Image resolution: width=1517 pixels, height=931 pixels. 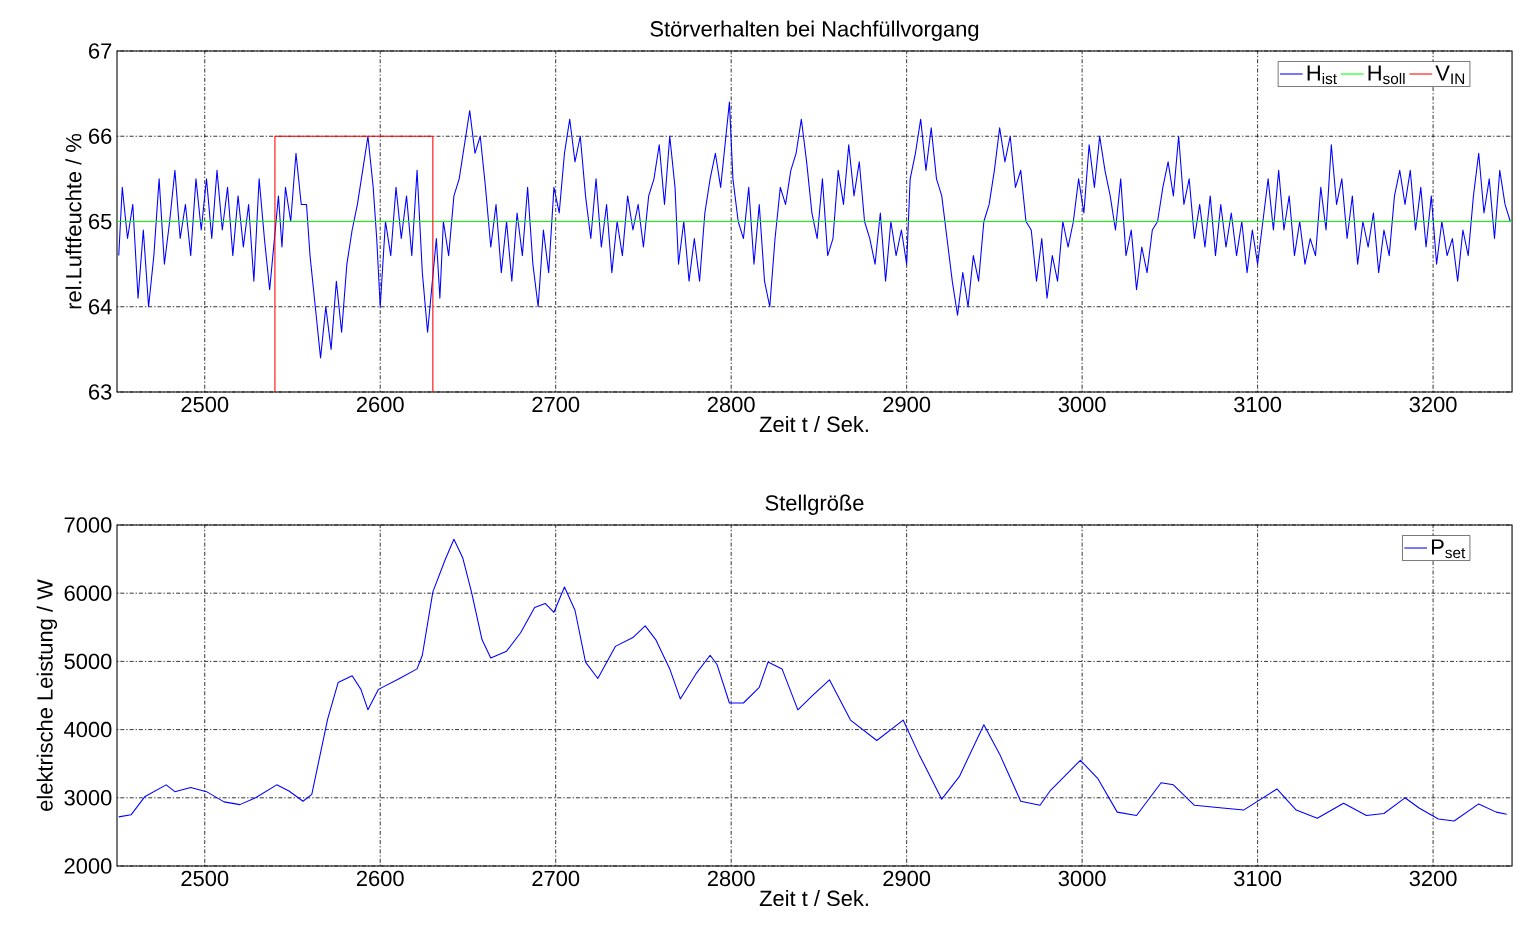 I want to click on y-tick-label: 63, so click(x=100, y=392).